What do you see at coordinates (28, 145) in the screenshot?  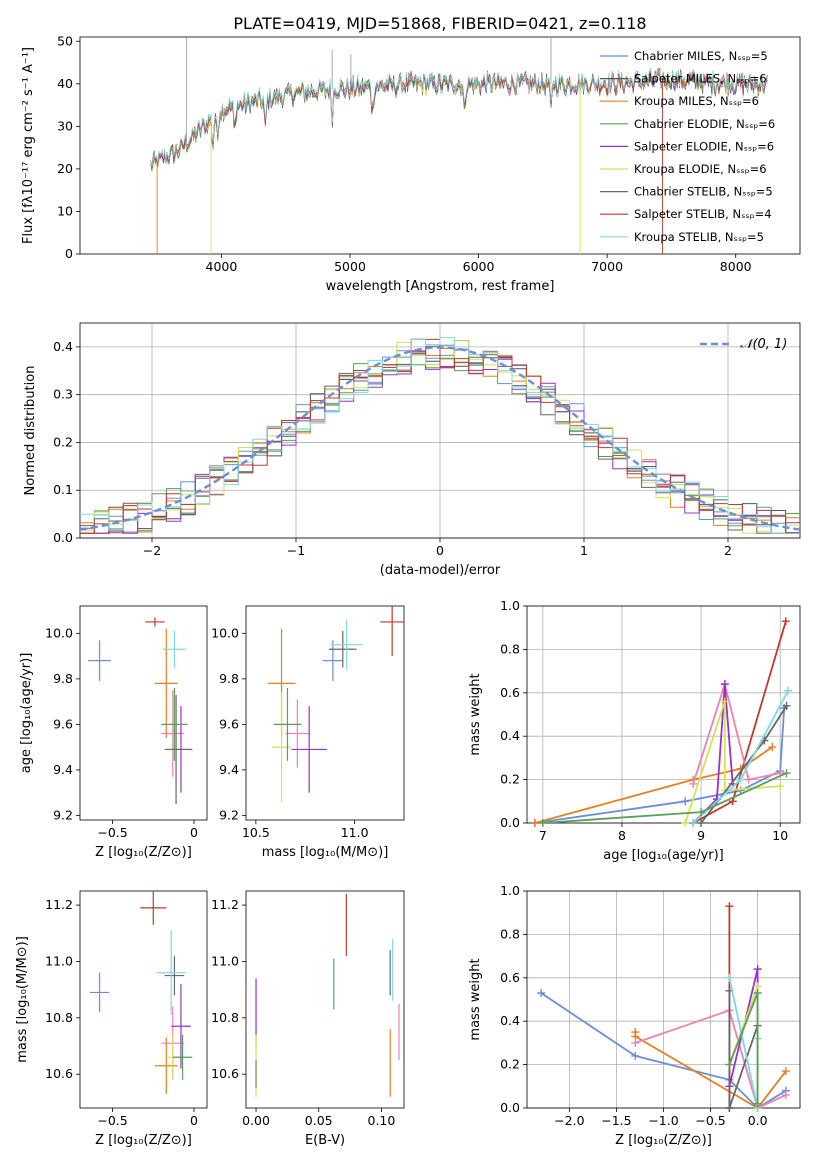 I see `y-axis-label: Flux [fλ10⁻¹⁷ erg cm⁻² s⁻¹ A⁻¹]` at bounding box center [28, 145].